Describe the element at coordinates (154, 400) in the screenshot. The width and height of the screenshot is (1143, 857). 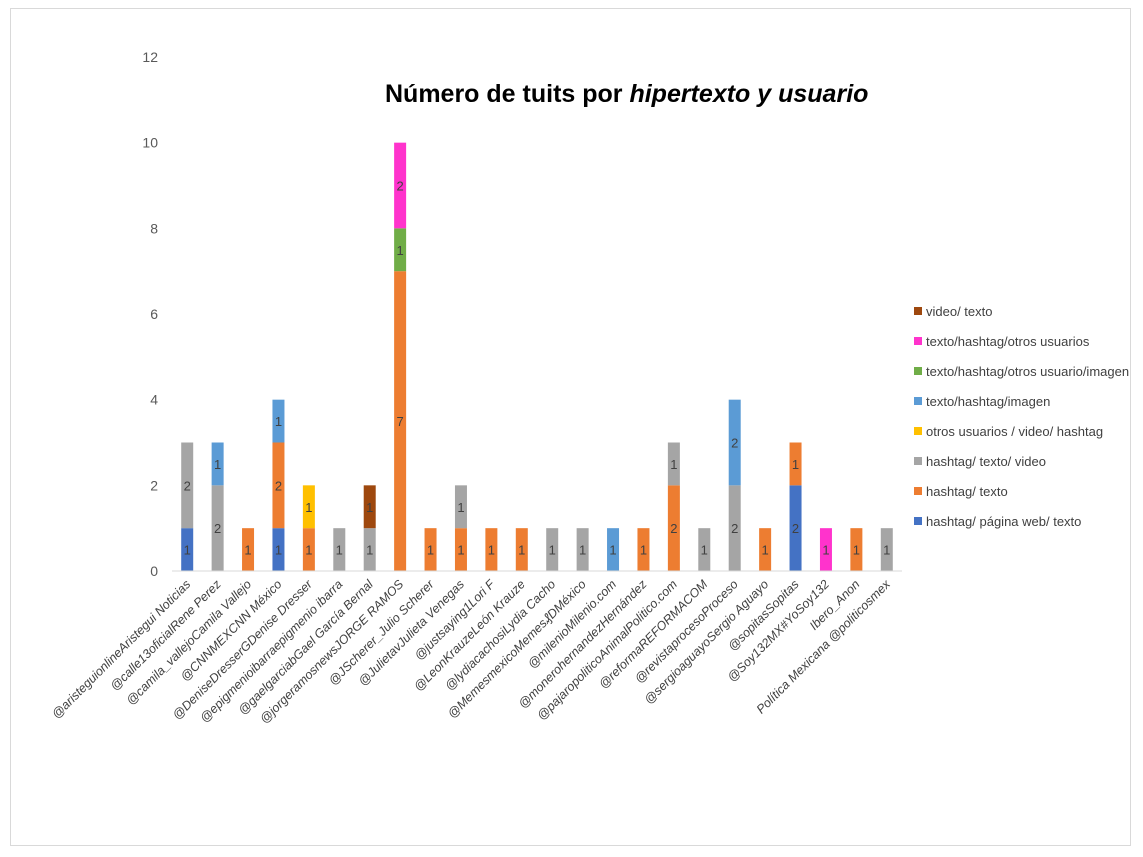
I see `y-tick-label: 4` at that location.